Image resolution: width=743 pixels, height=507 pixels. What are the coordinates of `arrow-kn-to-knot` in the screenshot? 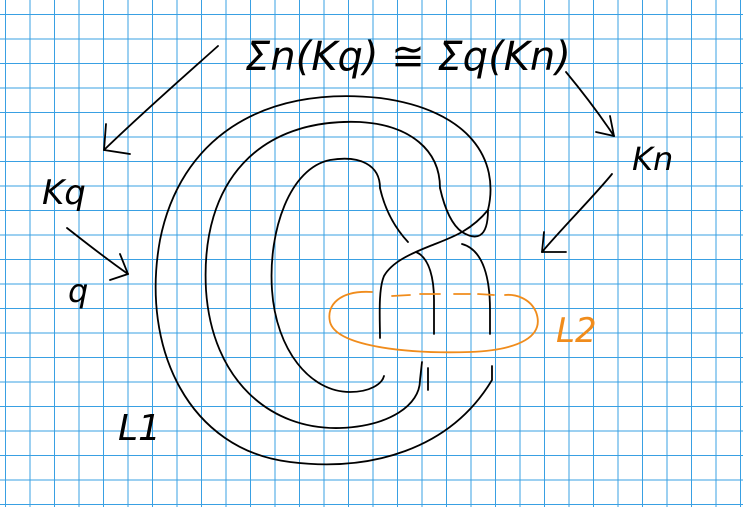 It's located at (577, 213).